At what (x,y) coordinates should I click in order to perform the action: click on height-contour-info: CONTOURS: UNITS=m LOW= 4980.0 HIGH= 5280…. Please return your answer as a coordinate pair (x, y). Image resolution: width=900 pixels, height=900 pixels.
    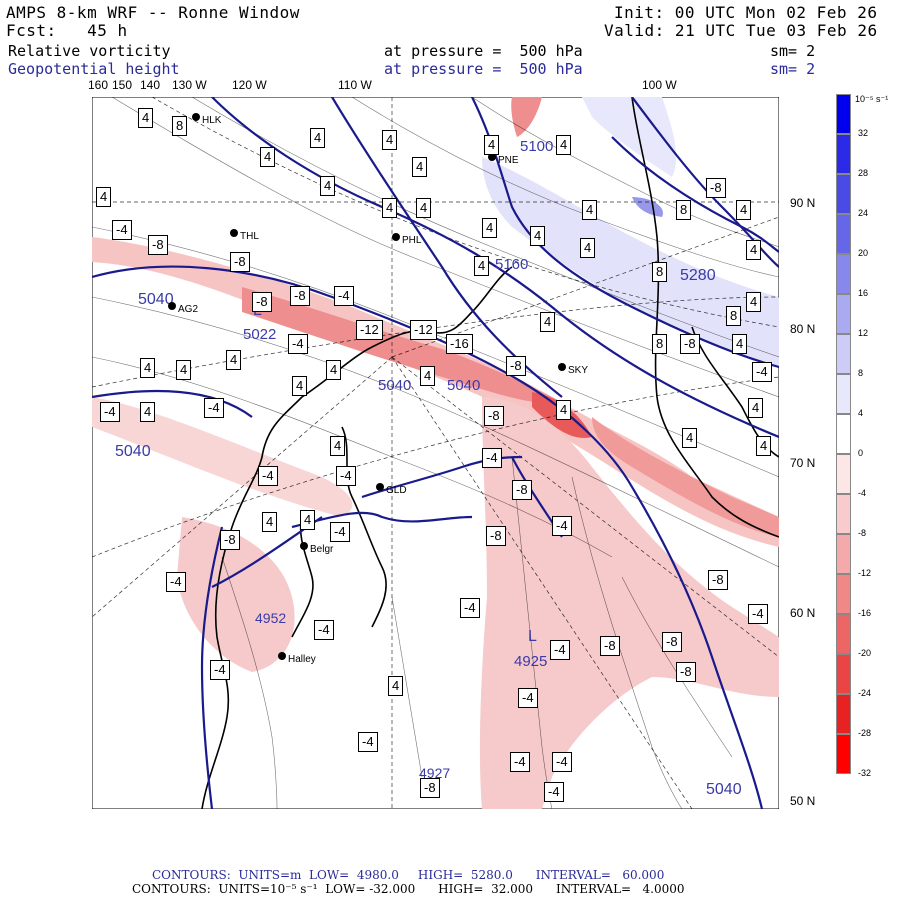
    Looking at the image, I should click on (408, 875).